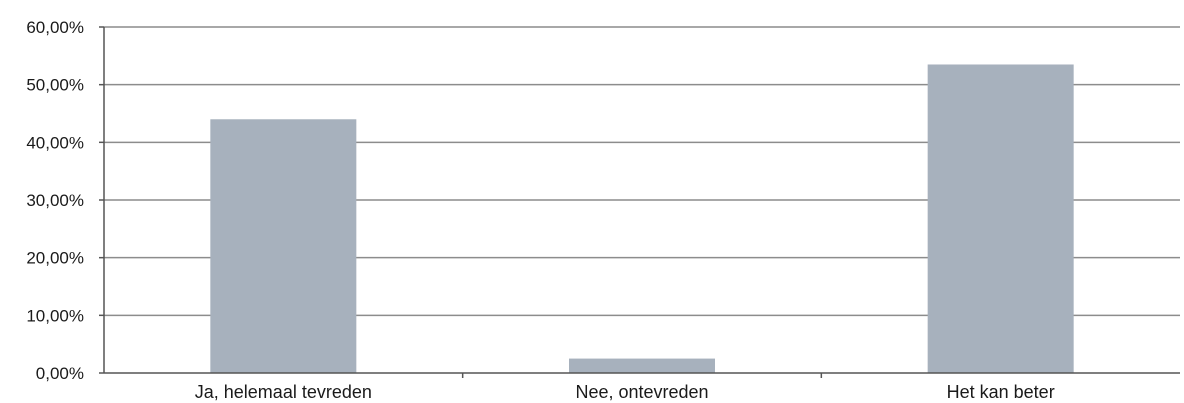  I want to click on y-tick-label: 20,00%, so click(55, 258).